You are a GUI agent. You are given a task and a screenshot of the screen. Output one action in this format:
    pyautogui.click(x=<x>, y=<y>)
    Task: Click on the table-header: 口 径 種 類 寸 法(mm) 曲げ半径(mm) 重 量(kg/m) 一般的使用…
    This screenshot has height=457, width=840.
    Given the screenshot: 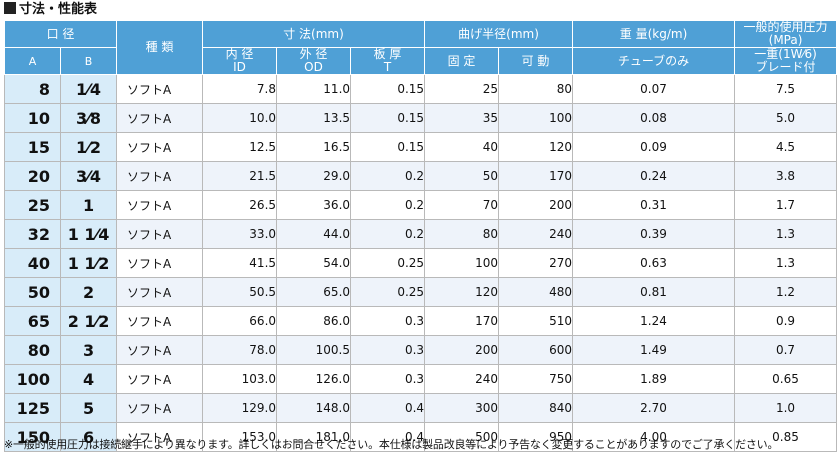 What is the action you would take?
    pyautogui.click(x=420, y=47)
    